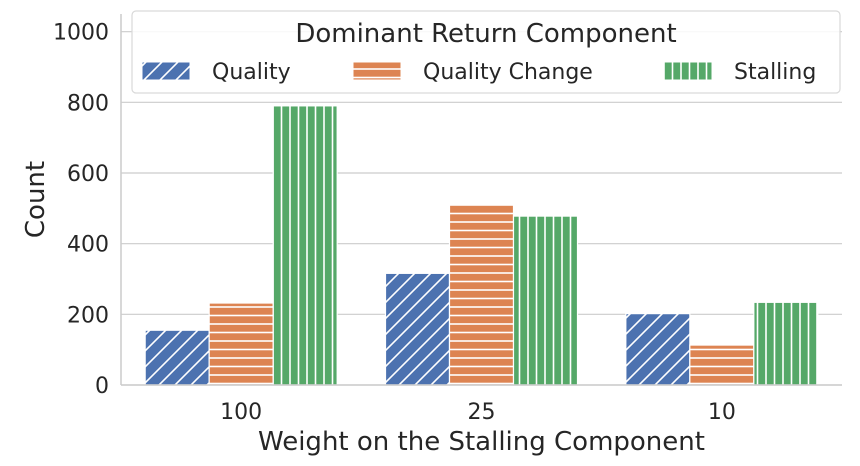  Describe the element at coordinates (88, 315) in the screenshot. I see `y-tick-label: 200` at that location.